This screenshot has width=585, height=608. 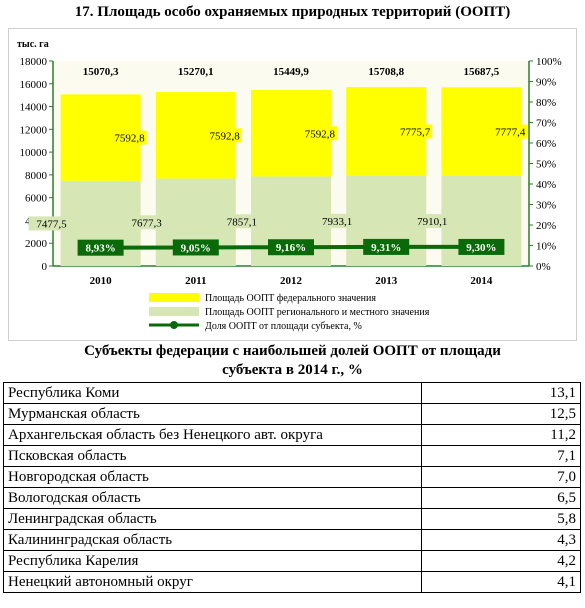 What do you see at coordinates (290, 298) in the screenshot?
I see `legend-label: Площадь ООПТ федерального значения` at bounding box center [290, 298].